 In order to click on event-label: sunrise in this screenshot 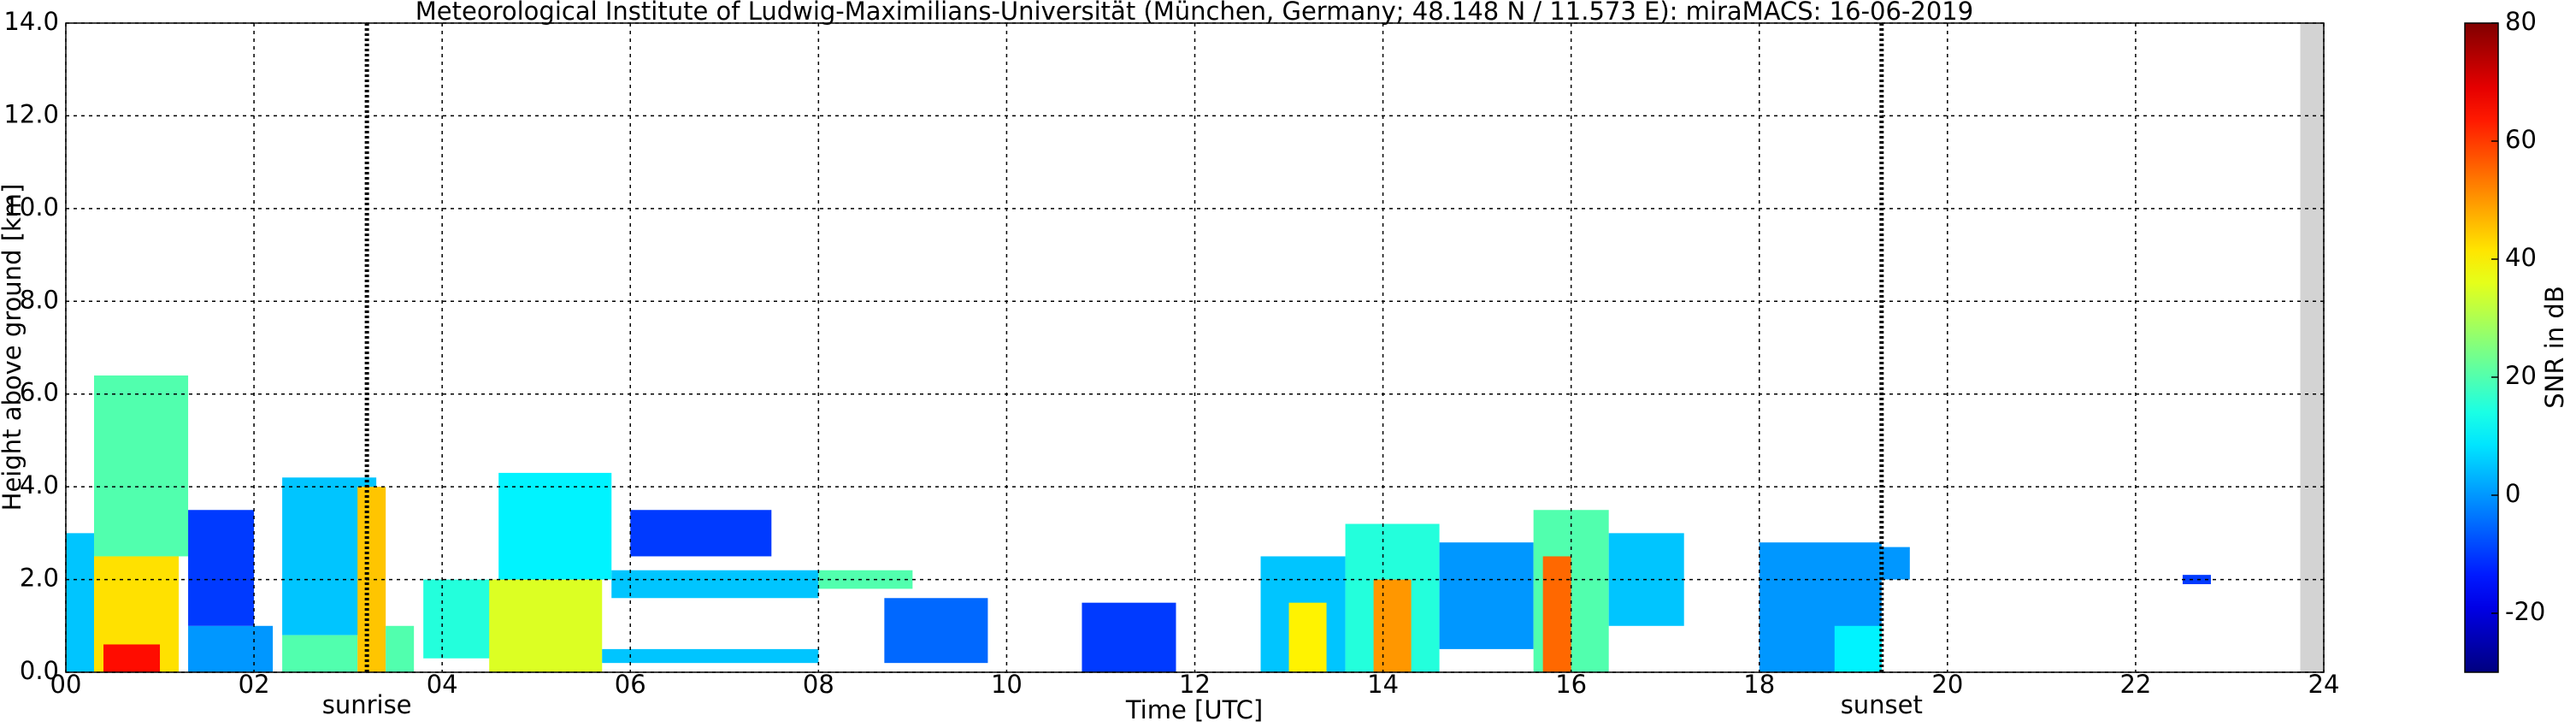, I will do `click(367, 704)`.